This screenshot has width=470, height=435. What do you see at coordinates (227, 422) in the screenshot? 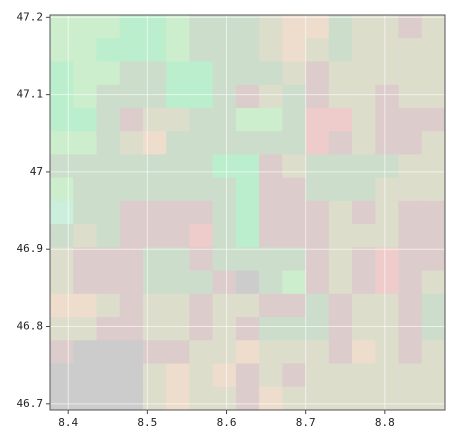
I see `x-tick-label: 8.6` at bounding box center [227, 422].